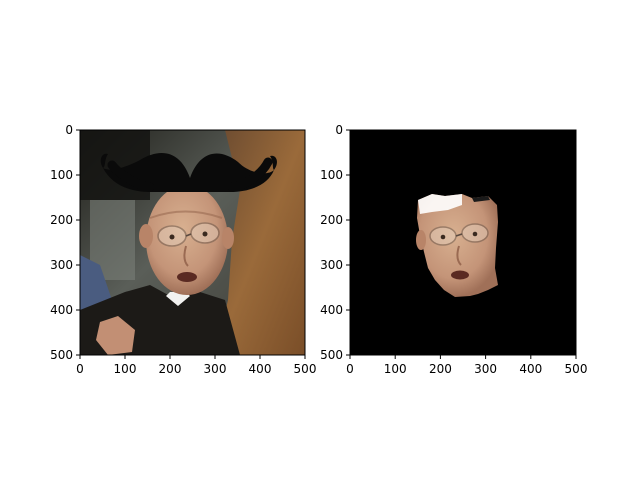 This screenshot has width=640, height=480. What do you see at coordinates (61, 265) in the screenshot?
I see `left-y-tick-label: 300` at bounding box center [61, 265].